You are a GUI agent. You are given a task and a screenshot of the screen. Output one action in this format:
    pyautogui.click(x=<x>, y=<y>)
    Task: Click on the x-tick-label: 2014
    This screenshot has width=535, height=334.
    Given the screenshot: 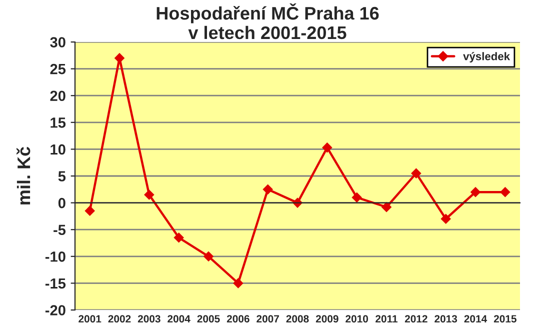 What is the action you would take?
    pyautogui.click(x=476, y=319)
    